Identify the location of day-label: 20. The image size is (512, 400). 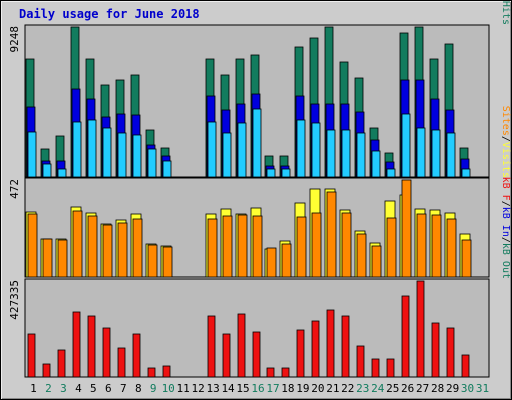
(317, 388).